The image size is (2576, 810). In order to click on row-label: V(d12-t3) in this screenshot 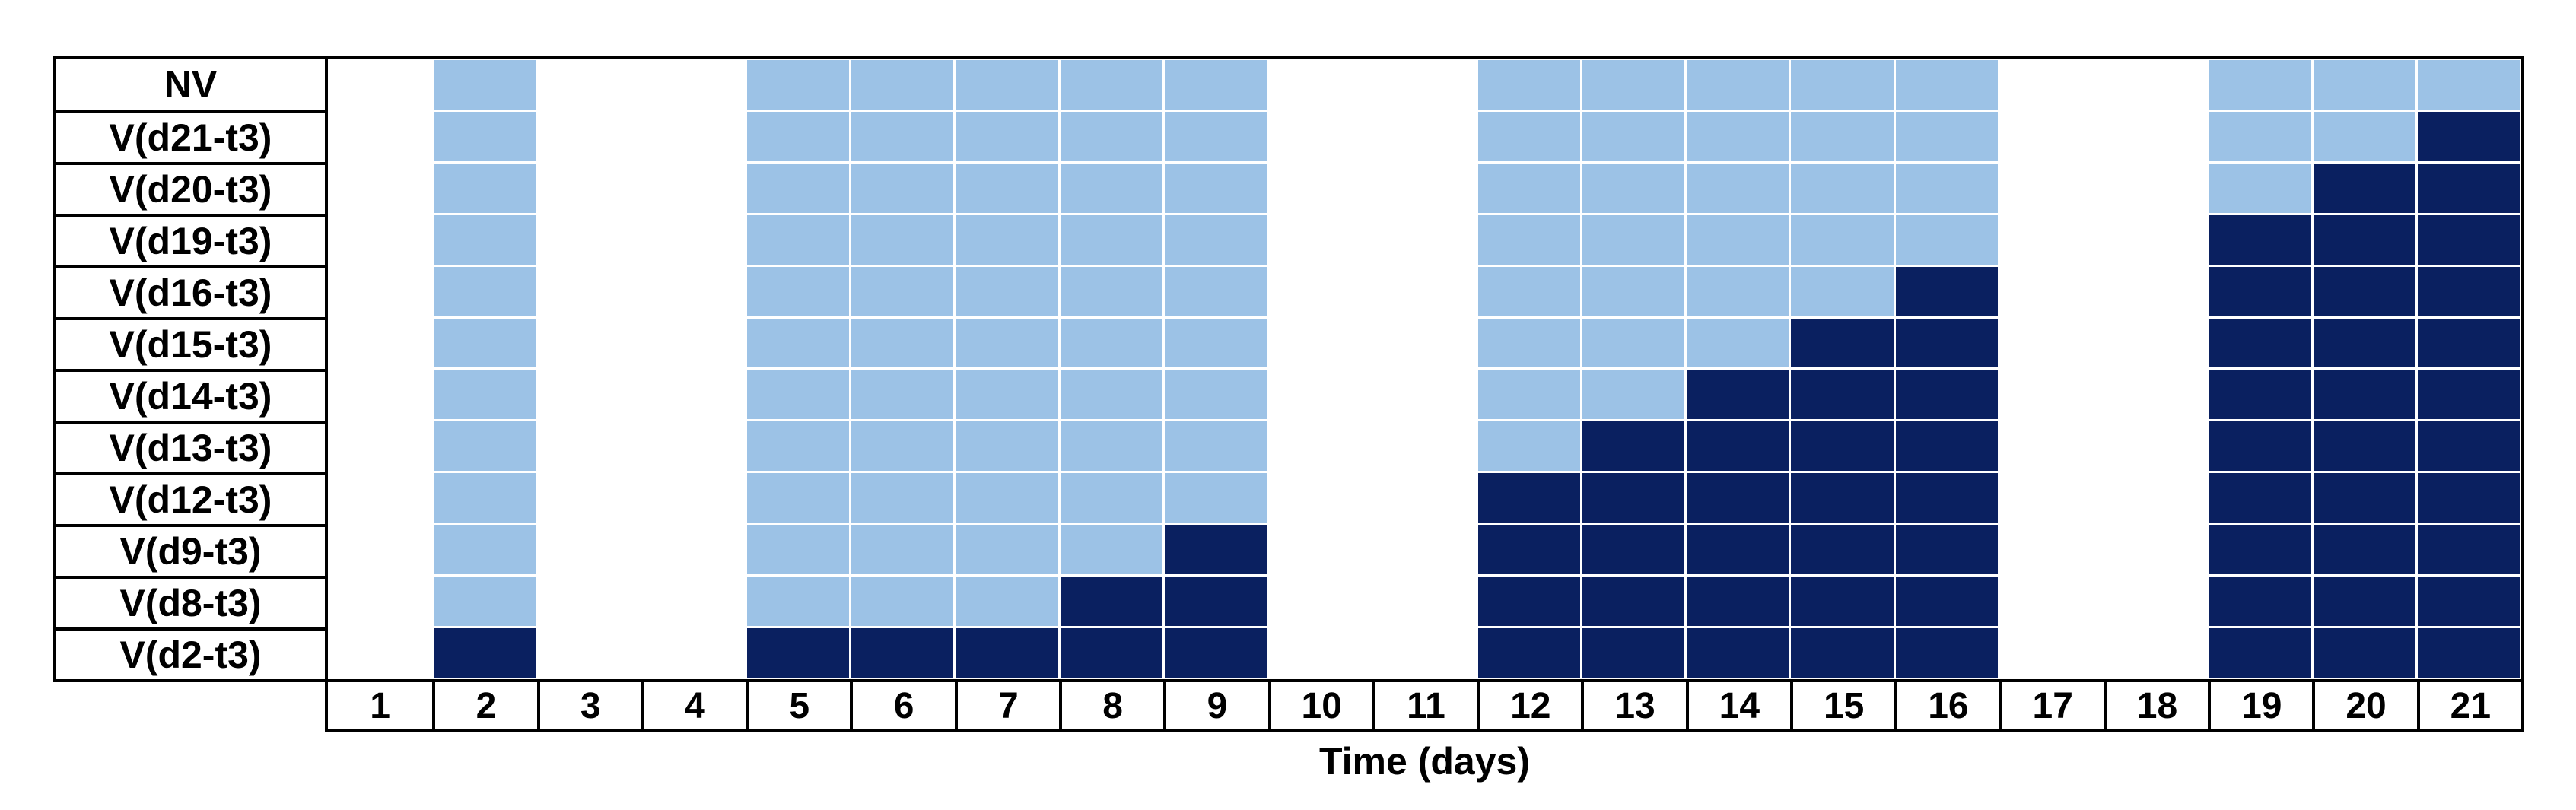, I will do `click(190, 498)`.